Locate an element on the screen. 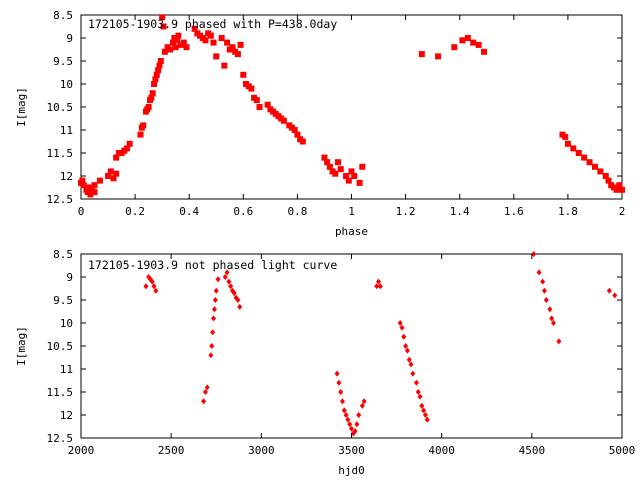  x-tick-label: 3000 is located at coordinates (261, 450).